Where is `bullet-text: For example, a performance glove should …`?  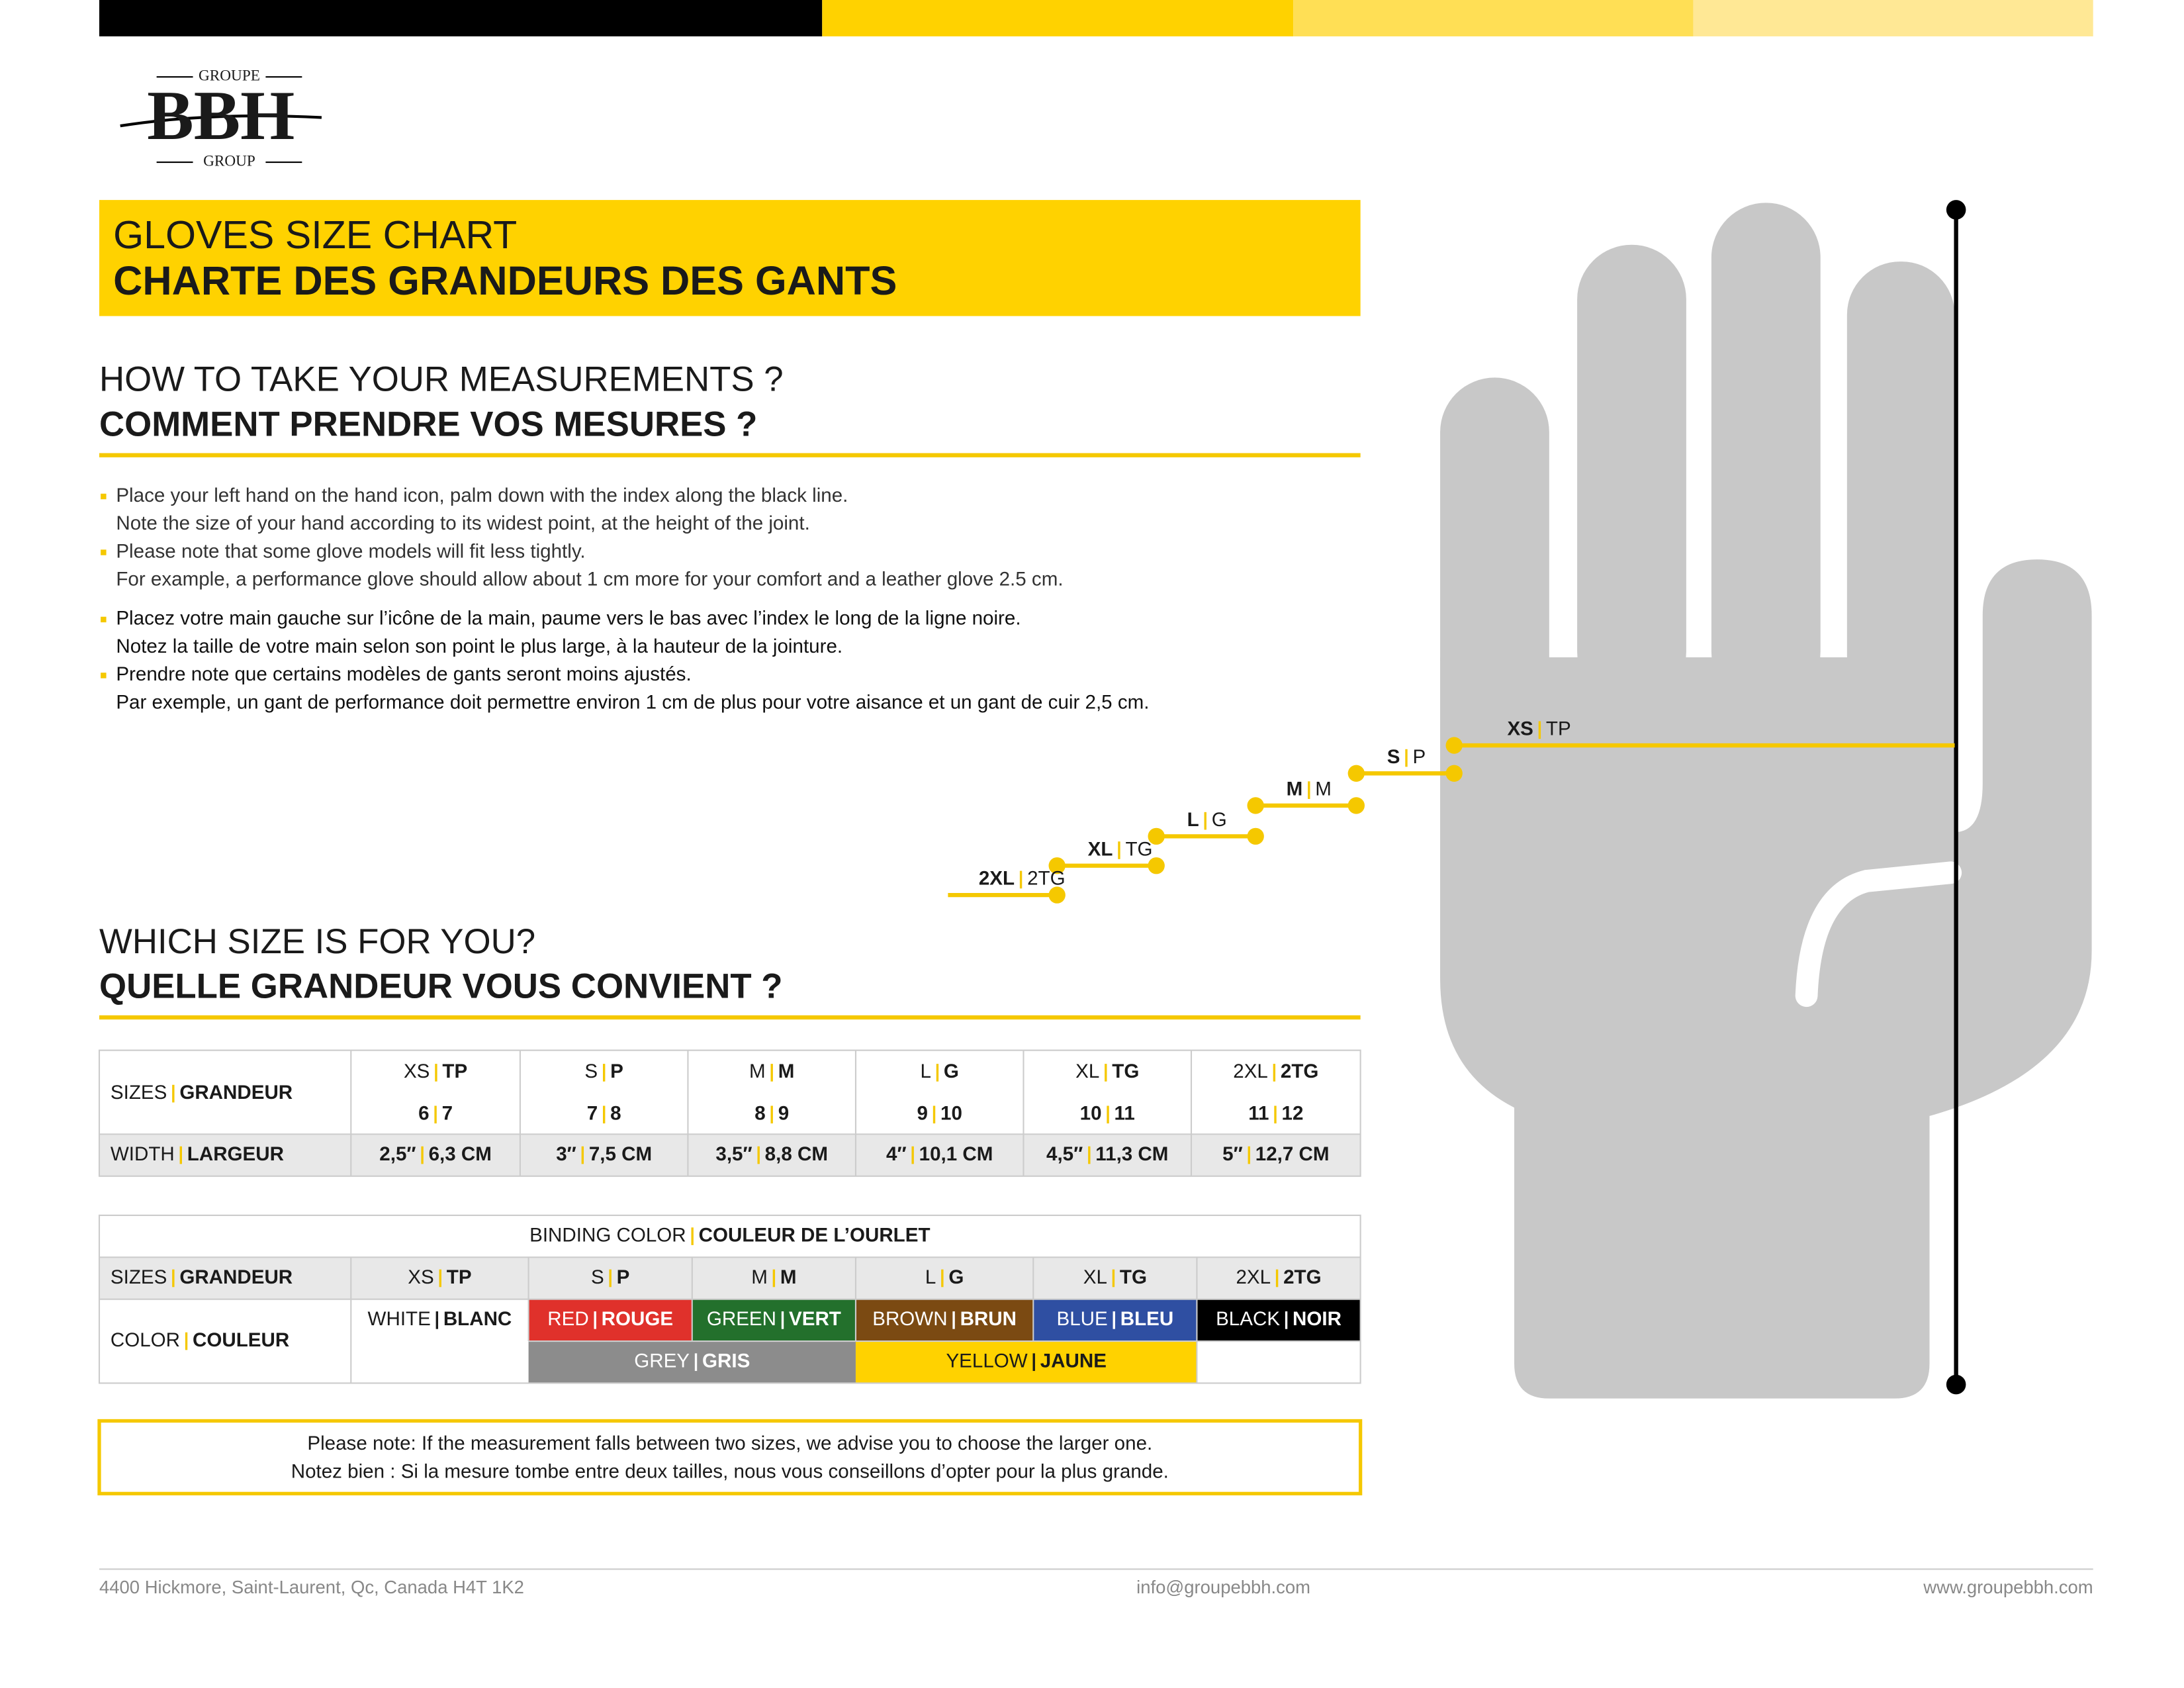 bullet-text: For example, a performance glove should … is located at coordinates (589, 579).